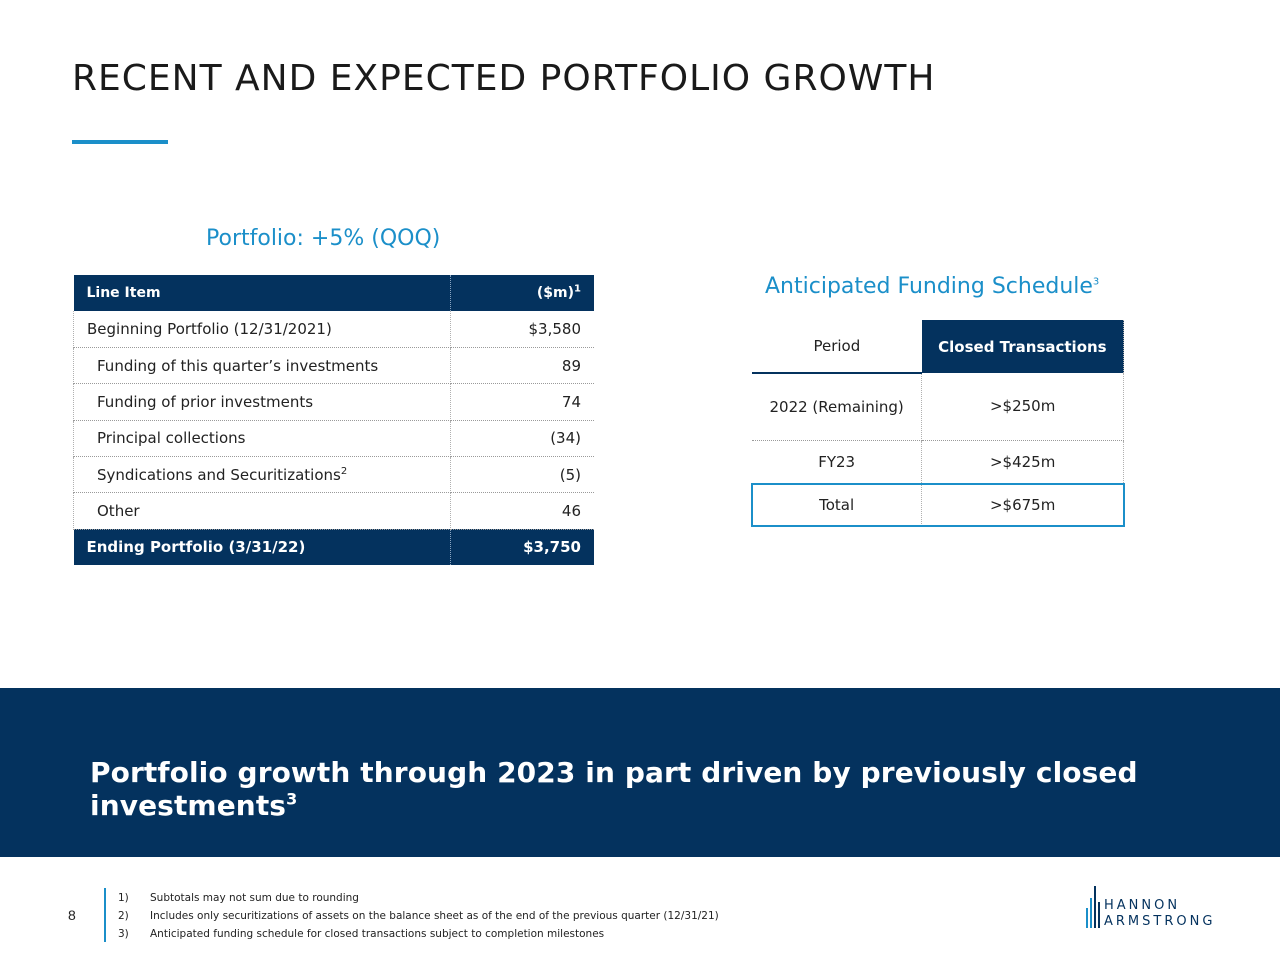  What do you see at coordinates (262, 547) in the screenshot?
I see `total-label: Ending Portfolio (3/31/22)` at bounding box center [262, 547].